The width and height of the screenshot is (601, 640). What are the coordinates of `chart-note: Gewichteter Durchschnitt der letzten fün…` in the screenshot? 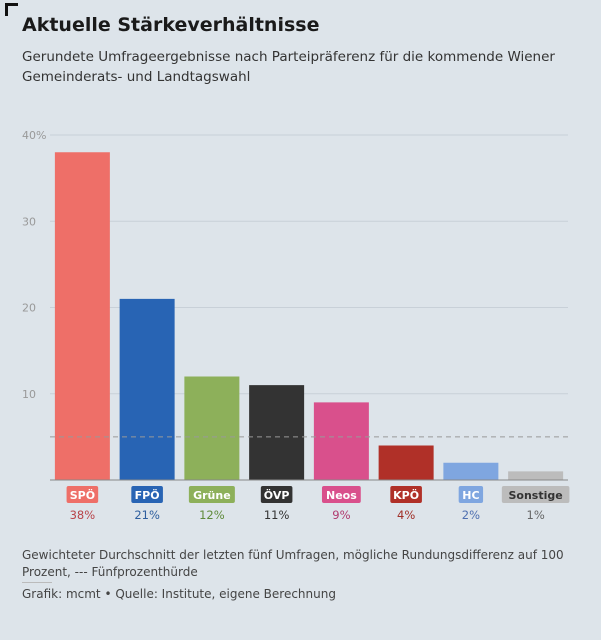 It's located at (293, 563).